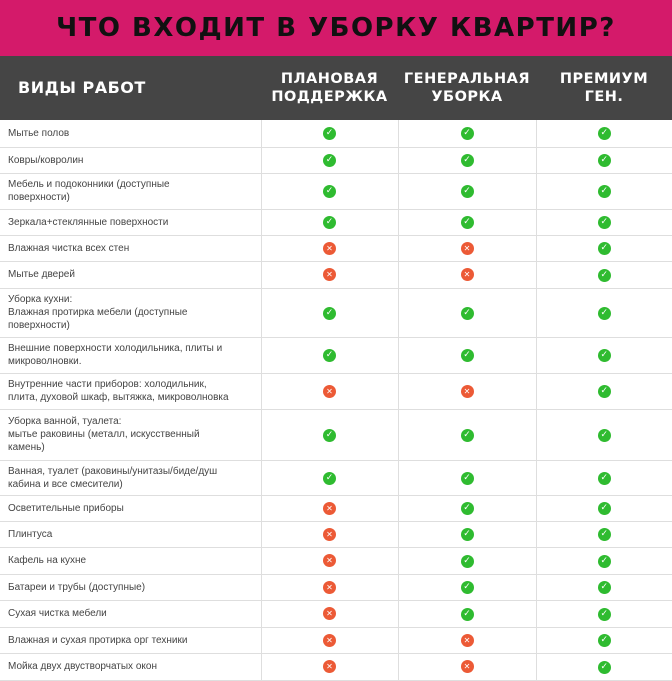  I want to click on work-type-label: Мытье дверей, so click(131, 275).